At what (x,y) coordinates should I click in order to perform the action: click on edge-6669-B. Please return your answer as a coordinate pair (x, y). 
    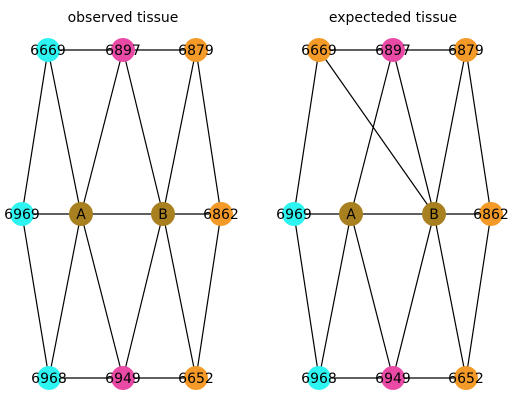
    Looking at the image, I should click on (376, 132).